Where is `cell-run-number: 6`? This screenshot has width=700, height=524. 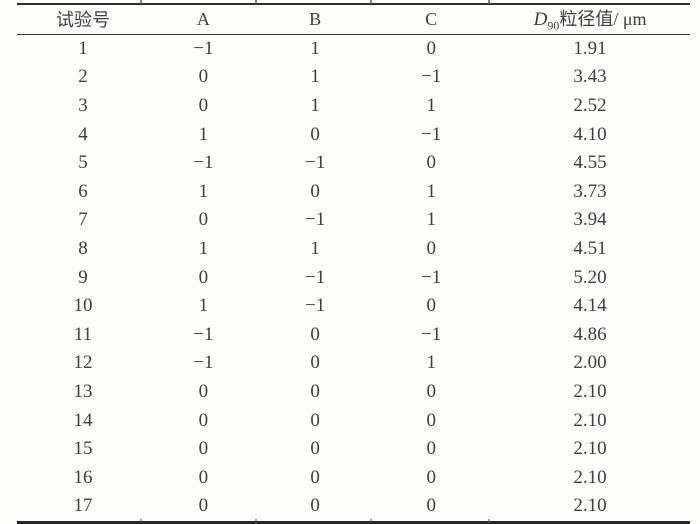
cell-run-number: 6 is located at coordinates (83, 191).